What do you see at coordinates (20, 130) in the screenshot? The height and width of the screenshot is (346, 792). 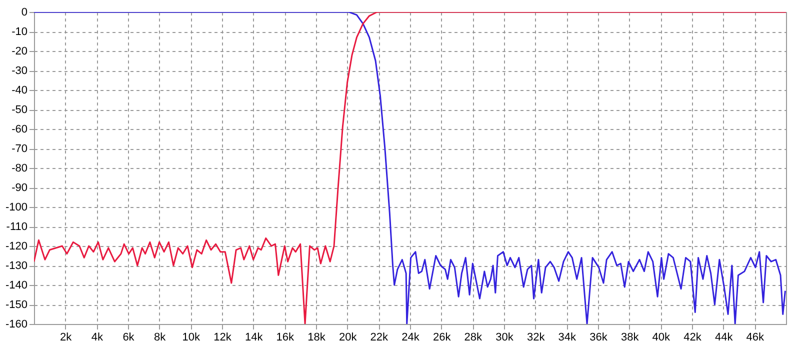 I see `y-tick-label: -60` at bounding box center [20, 130].